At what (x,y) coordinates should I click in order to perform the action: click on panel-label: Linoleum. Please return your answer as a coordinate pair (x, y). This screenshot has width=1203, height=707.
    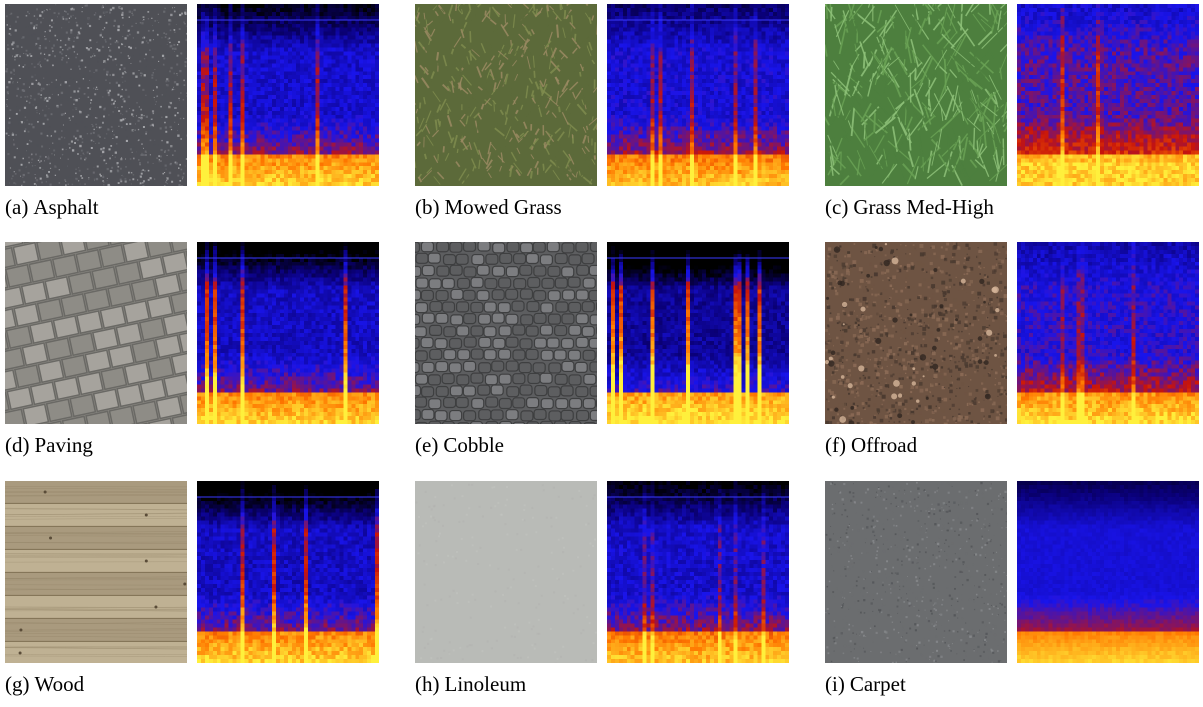
    Looking at the image, I should click on (486, 684).